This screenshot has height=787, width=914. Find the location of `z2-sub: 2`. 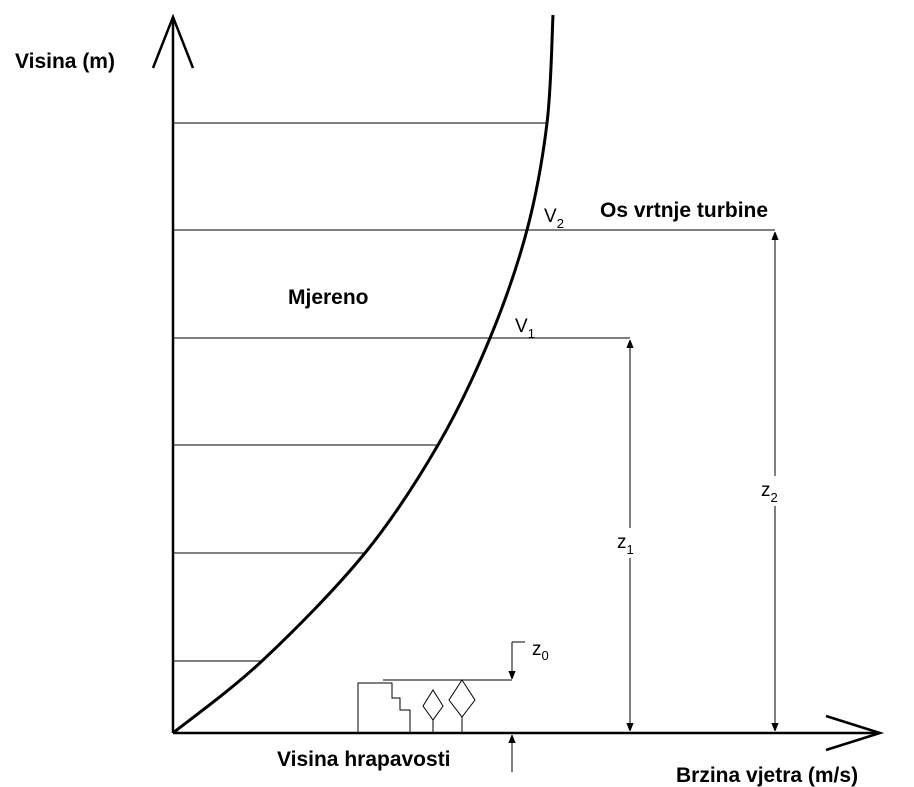

z2-sub: 2 is located at coordinates (774, 497).